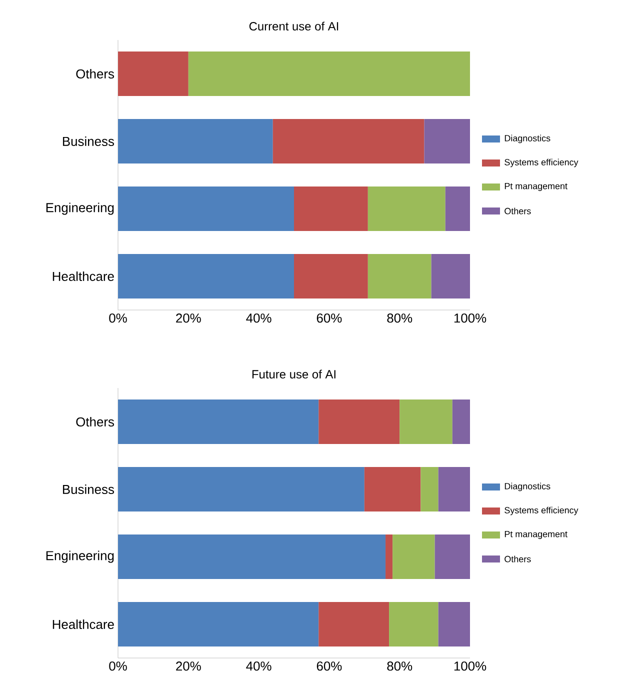  Describe the element at coordinates (294, 374) in the screenshot. I see `chart-title: Future use of AI` at that location.